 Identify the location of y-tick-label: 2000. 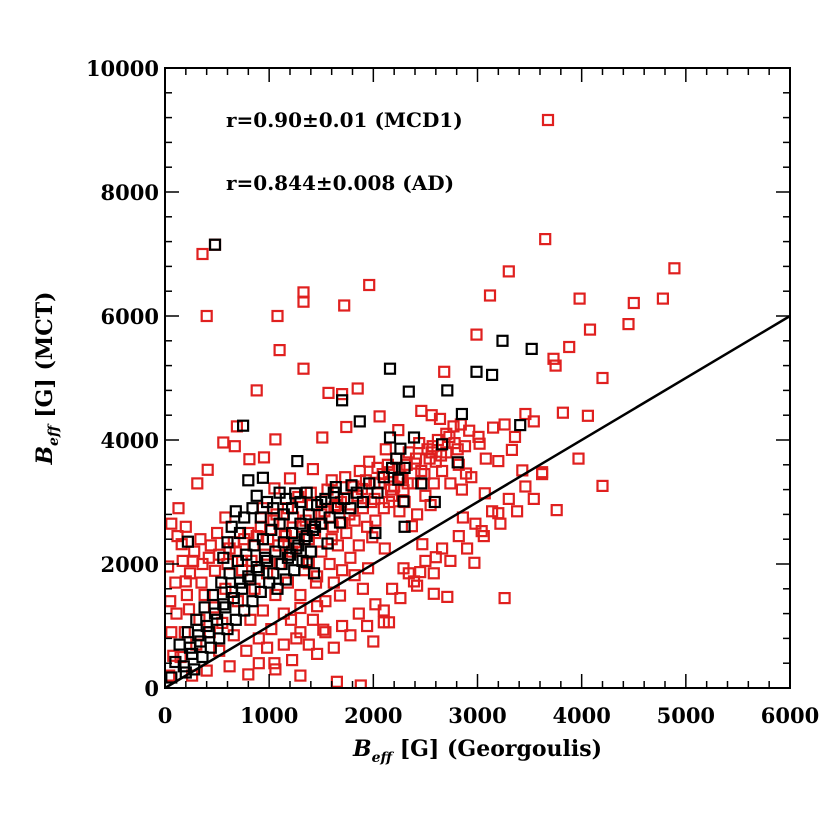
(130, 564).